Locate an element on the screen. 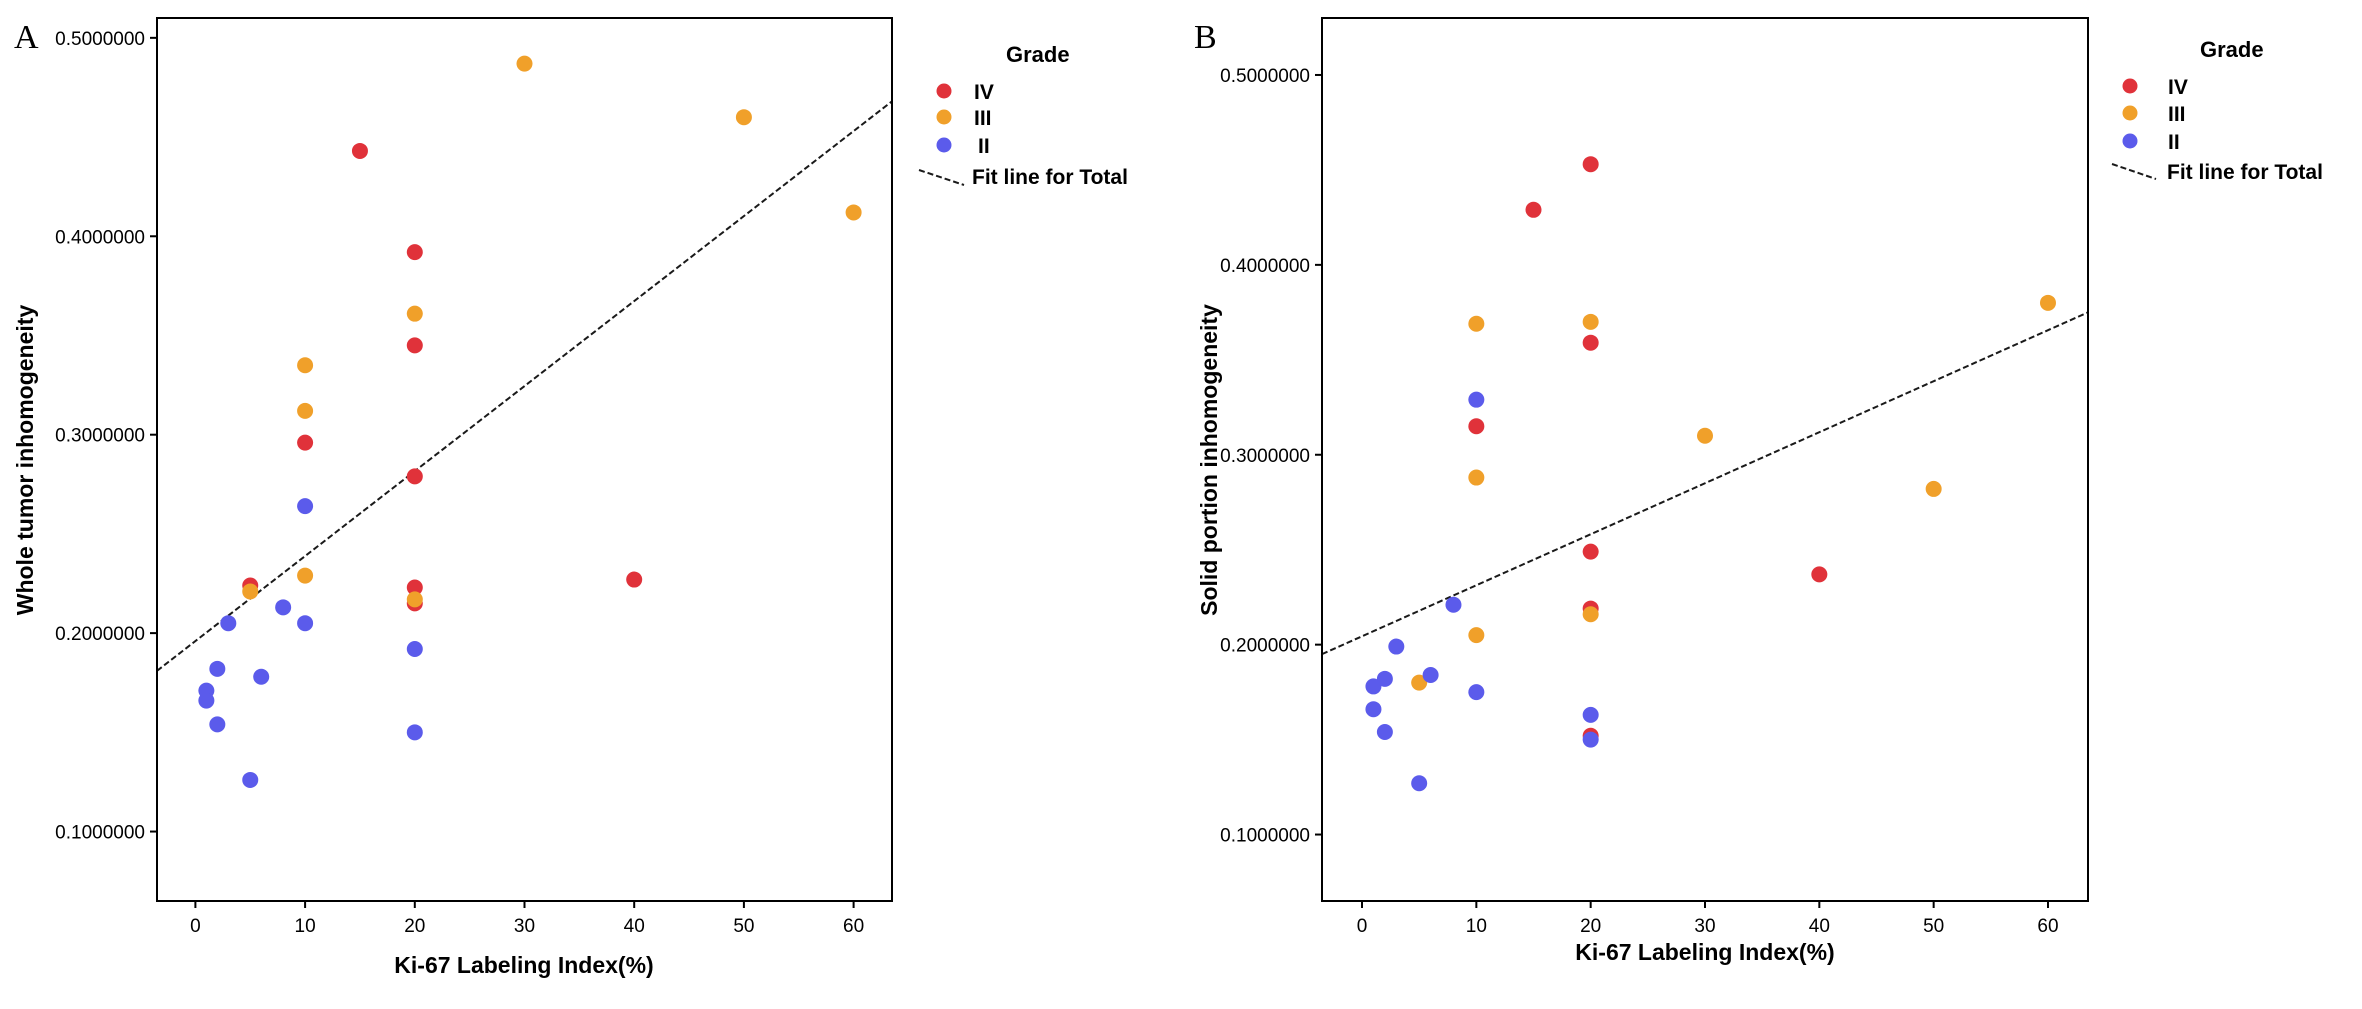  panel-a-legend-marker-iv is located at coordinates (944, 91).